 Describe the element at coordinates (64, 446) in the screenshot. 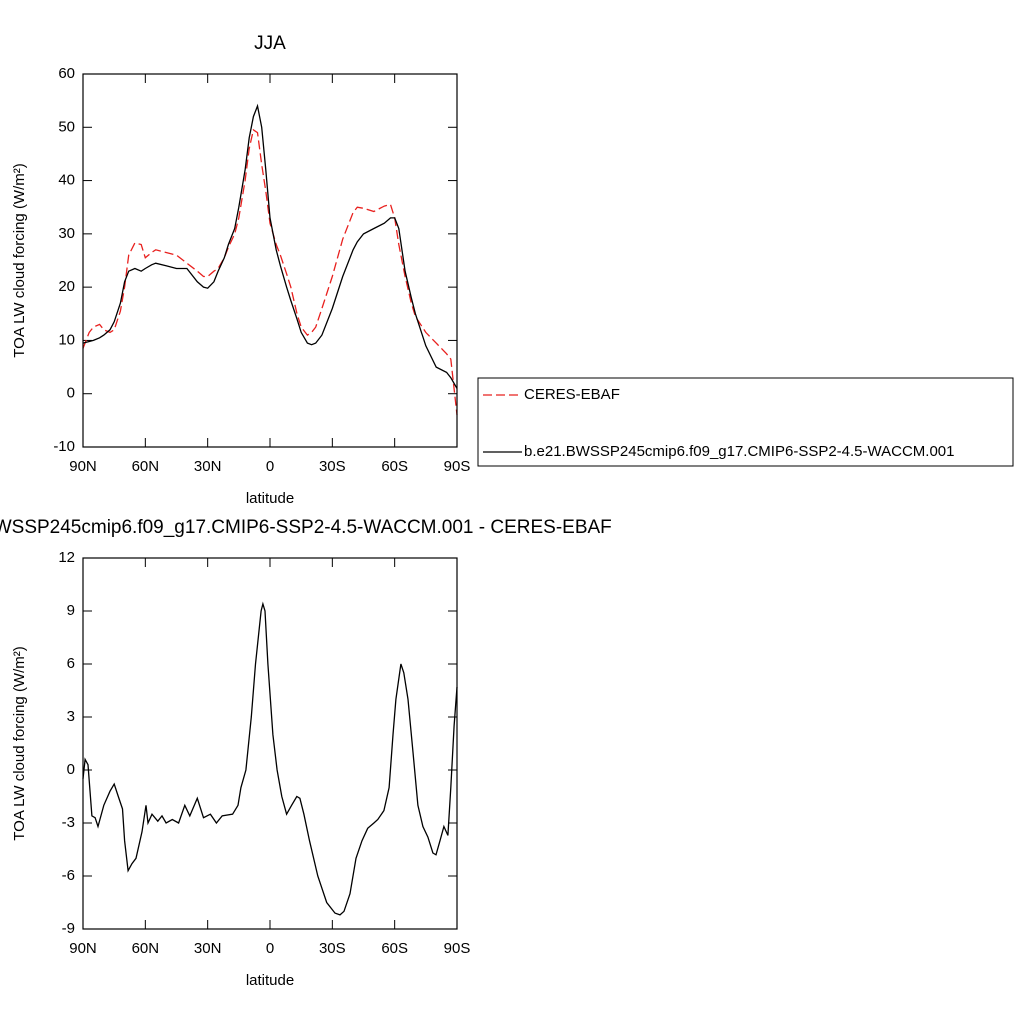

I see `y-tick-label: -10` at that location.